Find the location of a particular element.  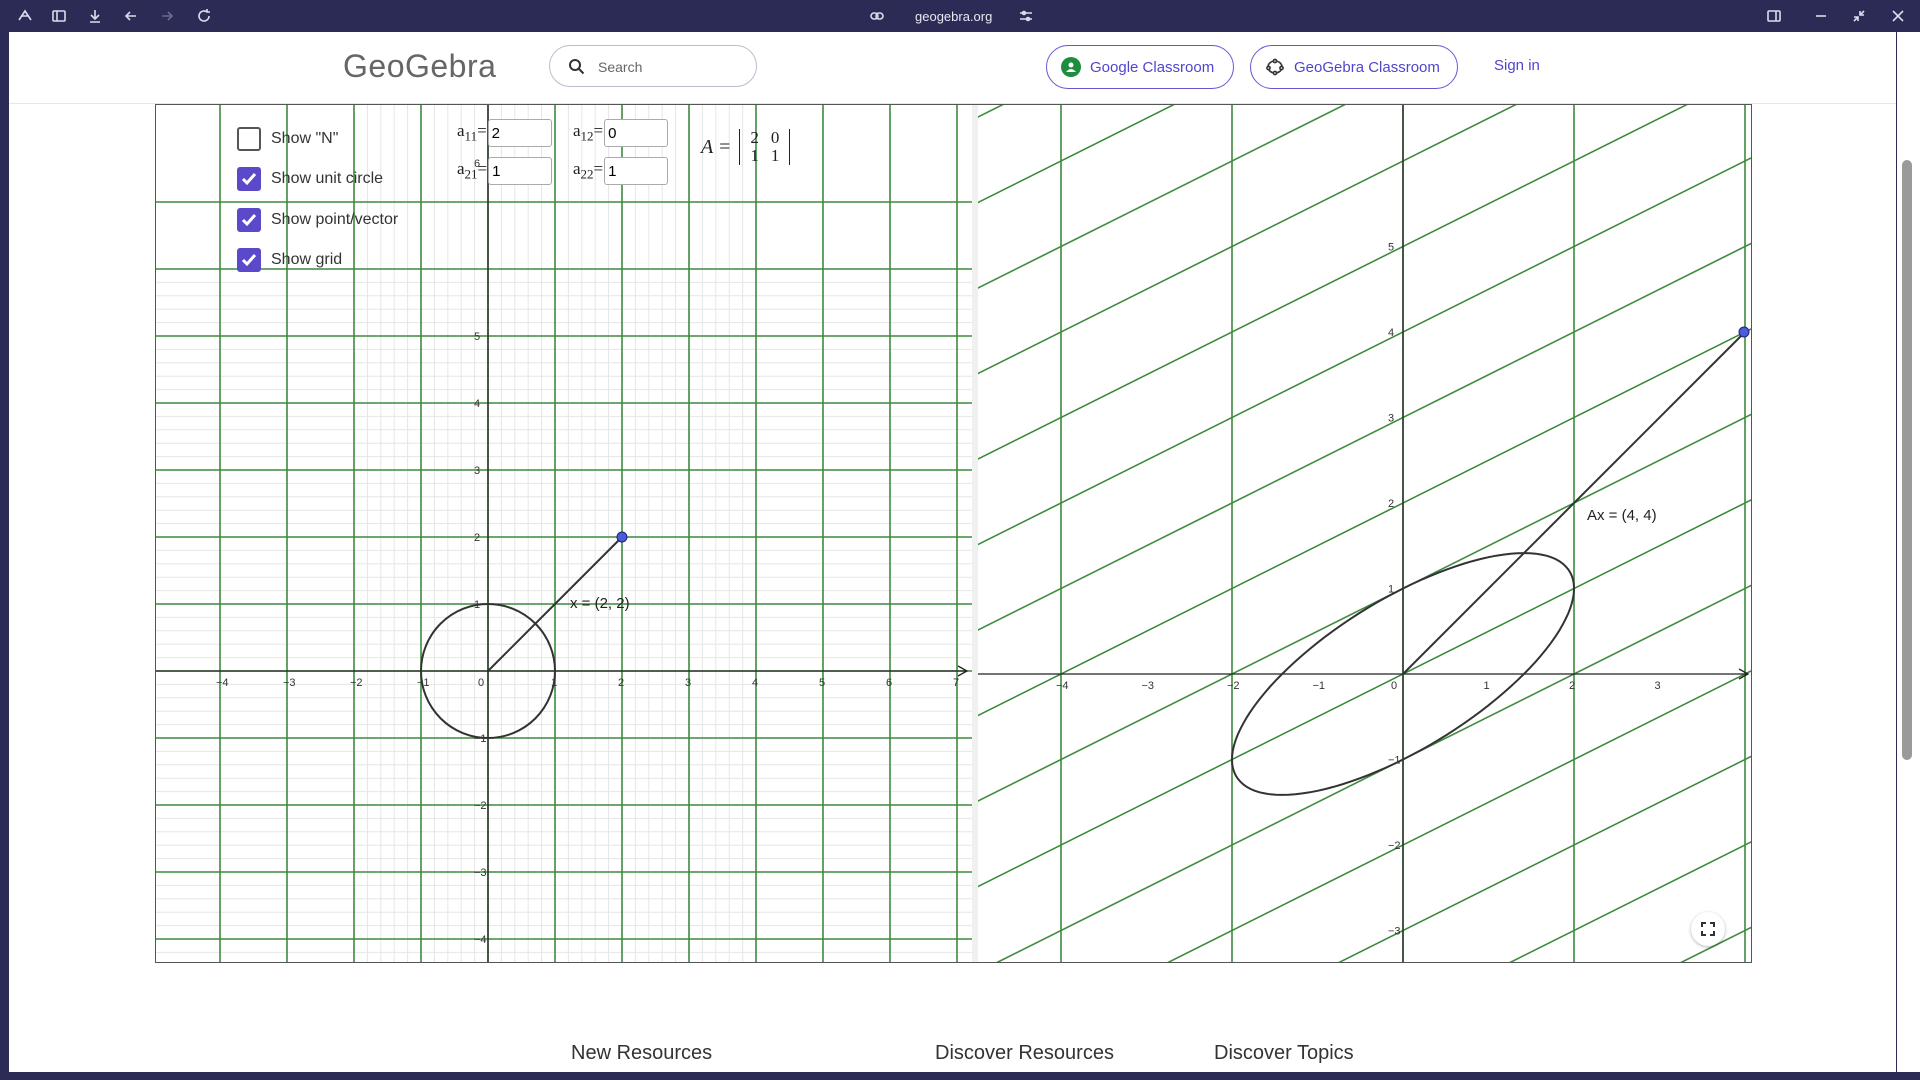

reload-icon is located at coordinates (204, 16).